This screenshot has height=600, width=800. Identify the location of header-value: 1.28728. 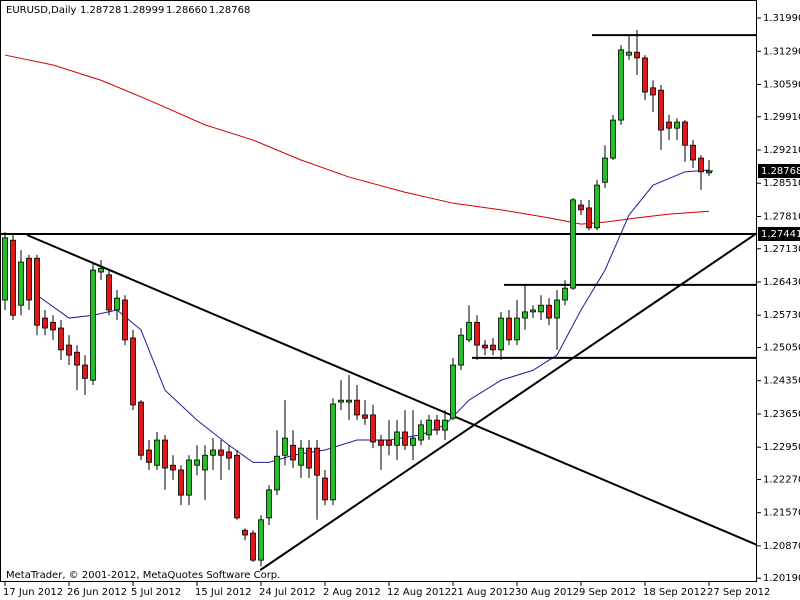
(100, 10).